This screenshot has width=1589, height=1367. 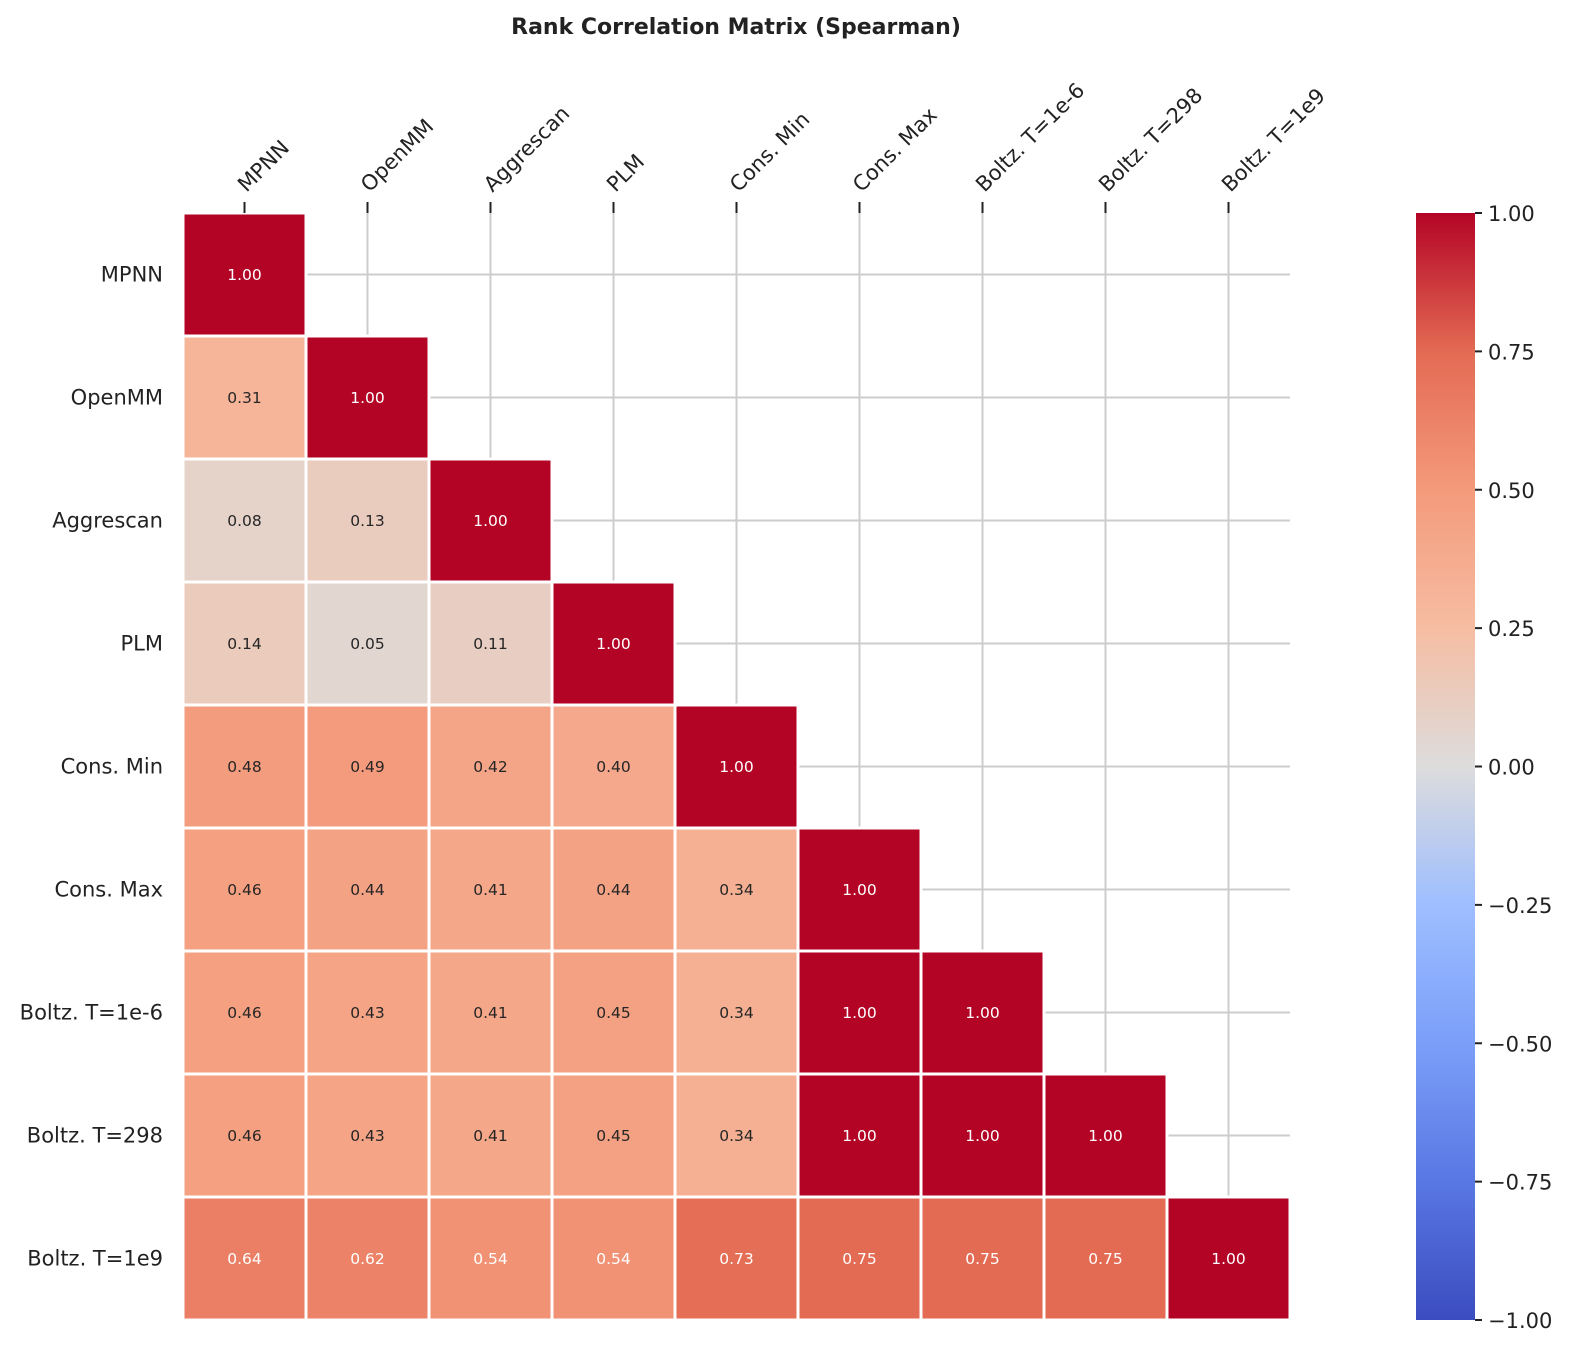 I want to click on x-tick-label-boltz-t-1e-6: Boltz. T=1e-6, so click(x=1030, y=137).